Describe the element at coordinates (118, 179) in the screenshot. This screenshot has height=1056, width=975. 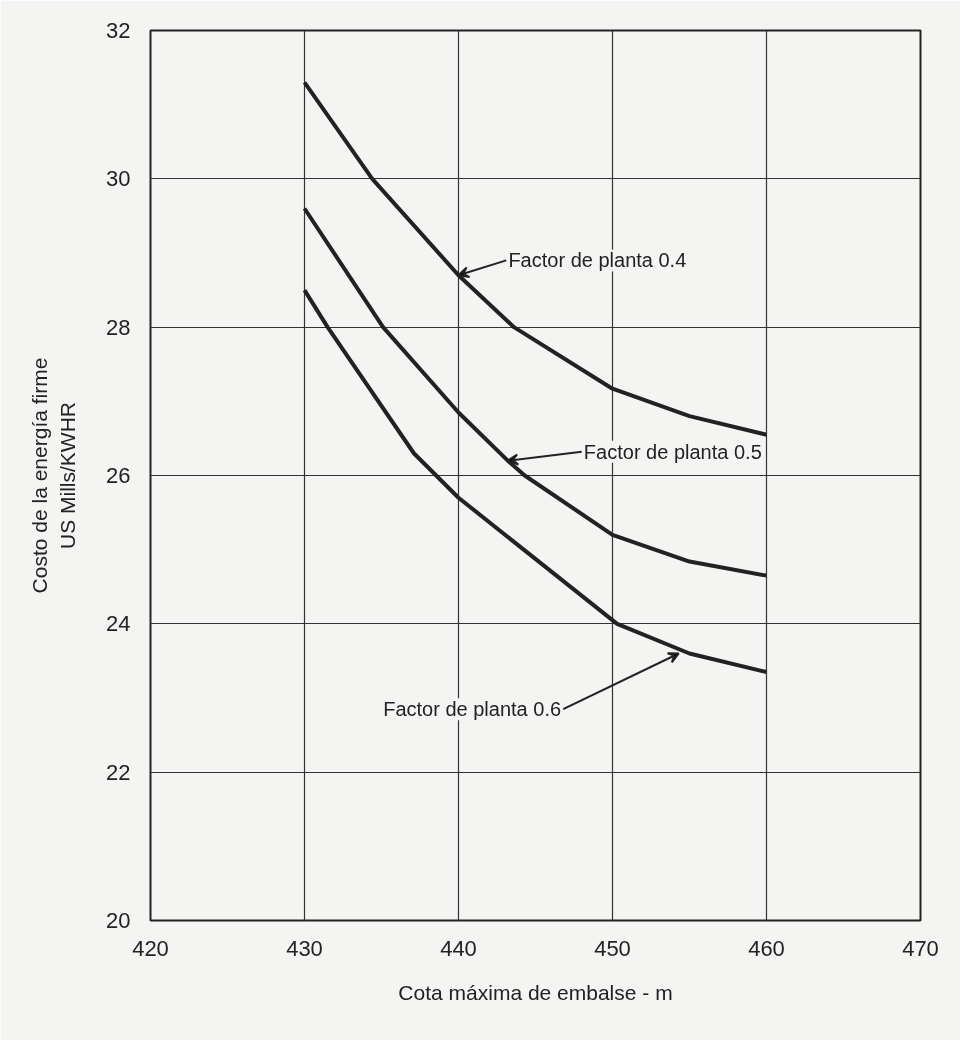
I see `y-tick-label: 30` at that location.